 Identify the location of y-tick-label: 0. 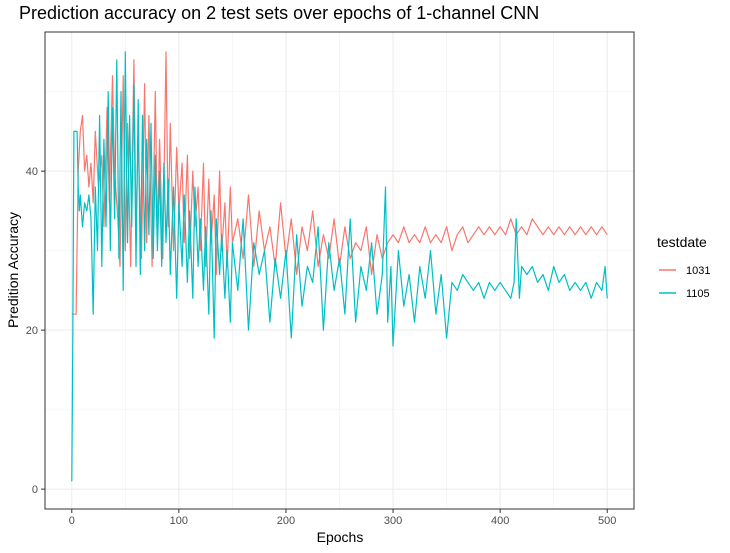
(35, 490).